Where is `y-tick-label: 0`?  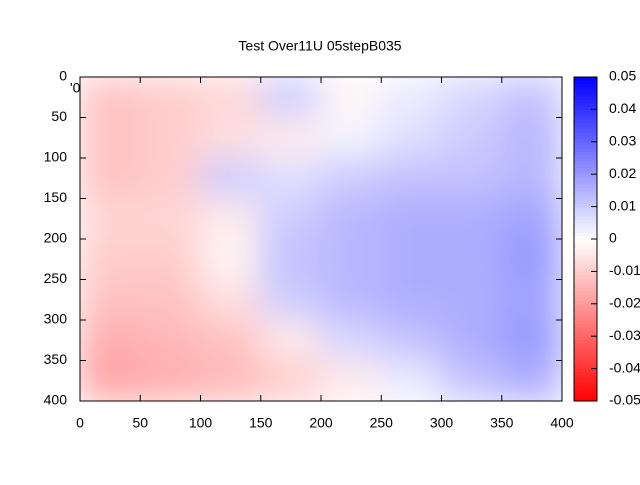
y-tick-label: 0 is located at coordinates (63, 76).